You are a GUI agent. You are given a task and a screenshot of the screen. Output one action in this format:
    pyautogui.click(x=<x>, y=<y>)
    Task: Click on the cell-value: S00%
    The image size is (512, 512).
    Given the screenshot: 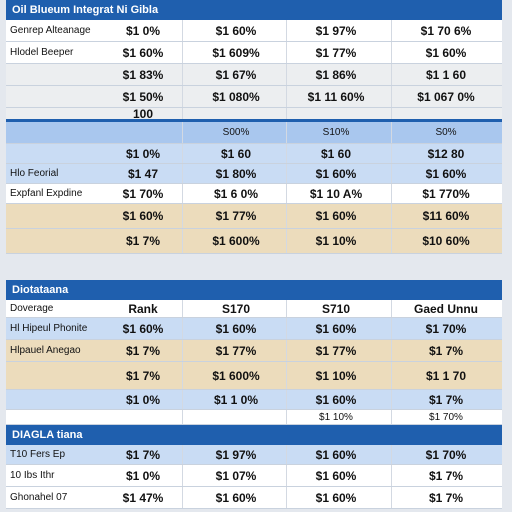 What is the action you would take?
    pyautogui.click(x=236, y=132)
    